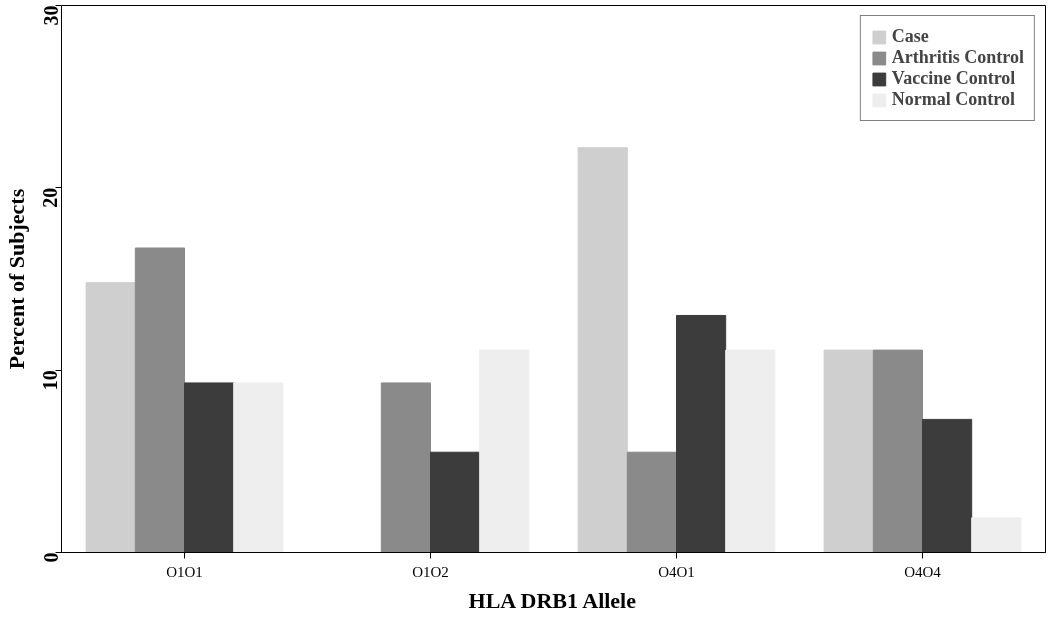 Image resolution: width=1058 pixels, height=621 pixels. Describe the element at coordinates (50, 380) in the screenshot. I see `y-tick-label: 10` at that location.